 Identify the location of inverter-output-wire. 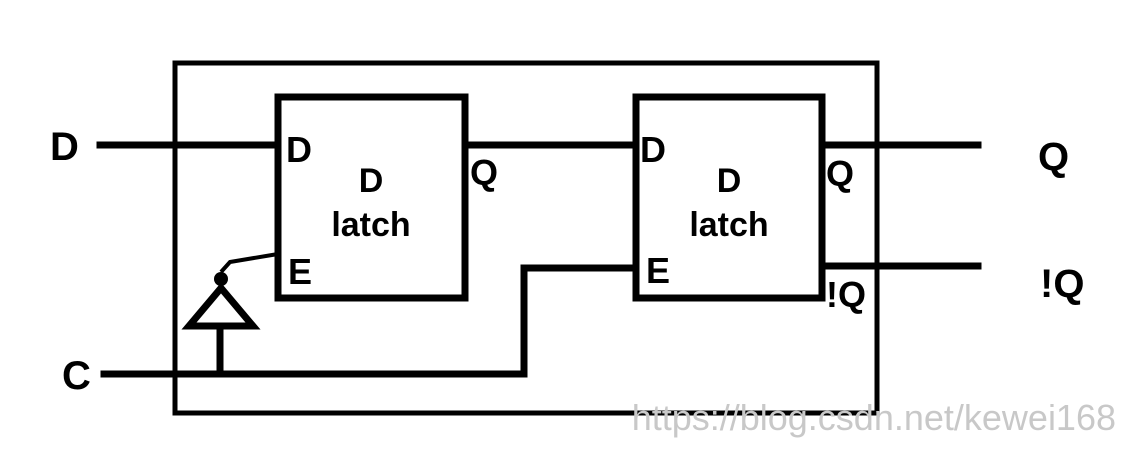
(249, 263).